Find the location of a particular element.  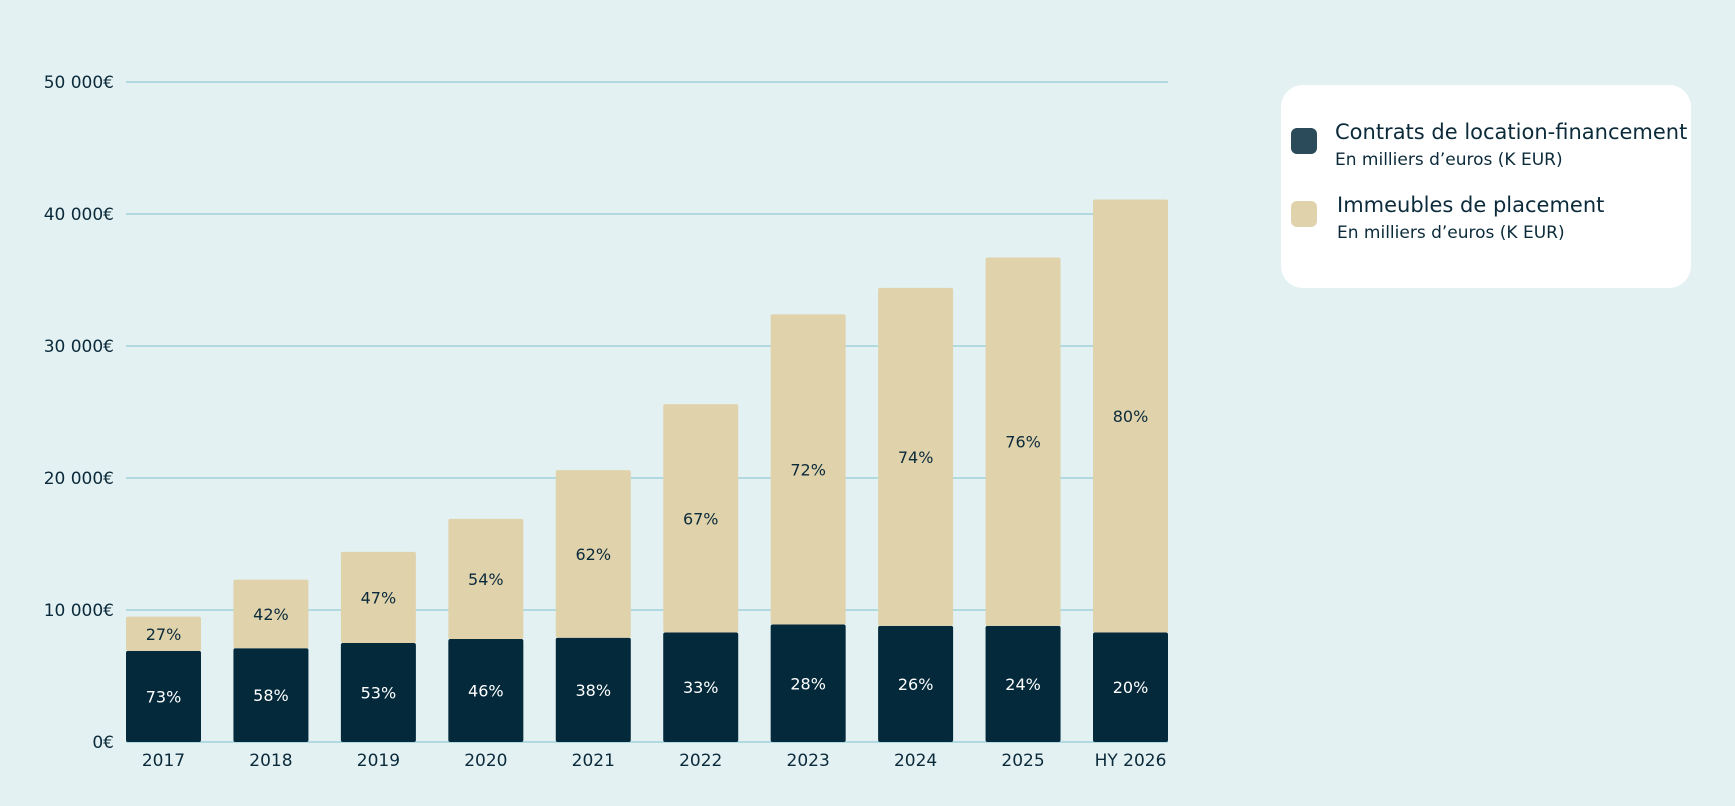

x-tick-label: 2018 is located at coordinates (270, 761).